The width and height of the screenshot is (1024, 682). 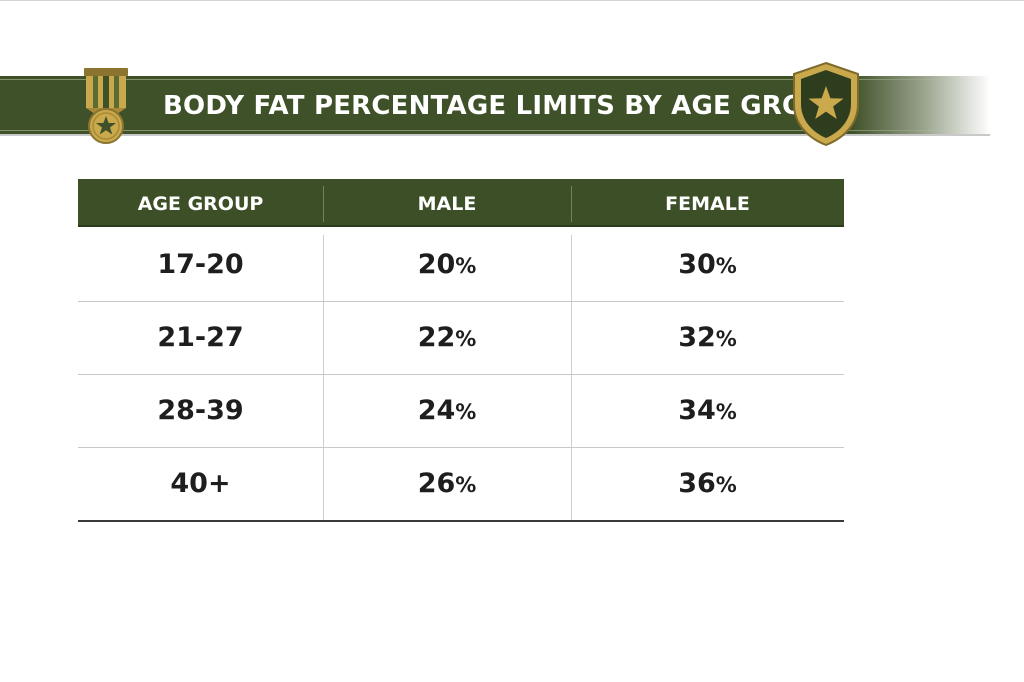 What do you see at coordinates (447, 410) in the screenshot?
I see `cell-male: 24%` at bounding box center [447, 410].